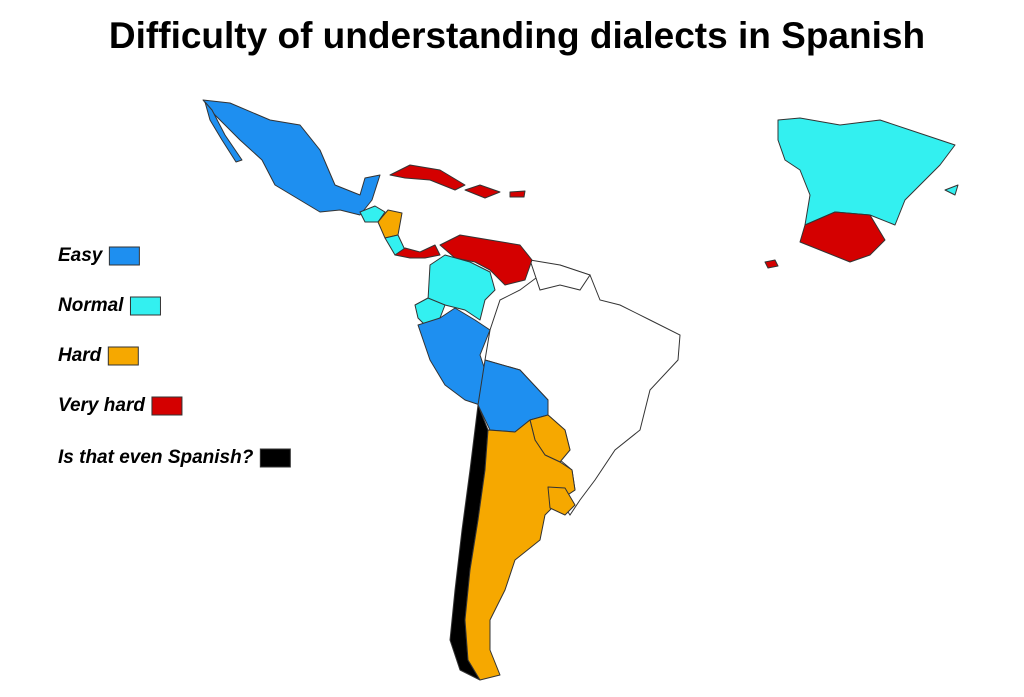 The width and height of the screenshot is (1024, 697). What do you see at coordinates (427, 177) in the screenshot?
I see `cuba` at bounding box center [427, 177].